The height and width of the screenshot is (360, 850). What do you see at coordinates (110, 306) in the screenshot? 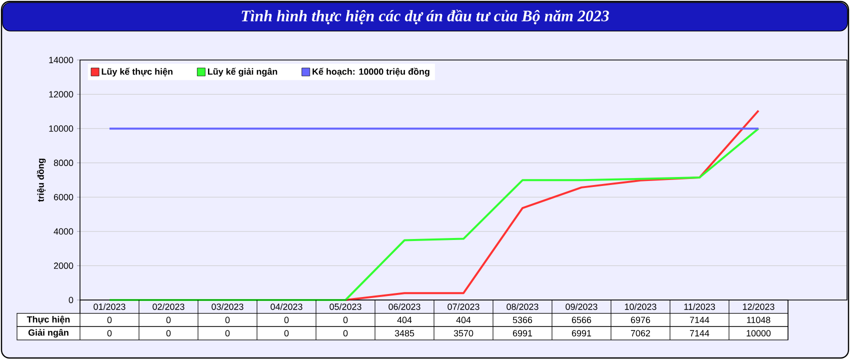
I see `x-tick-label: 01/2023` at bounding box center [110, 306].